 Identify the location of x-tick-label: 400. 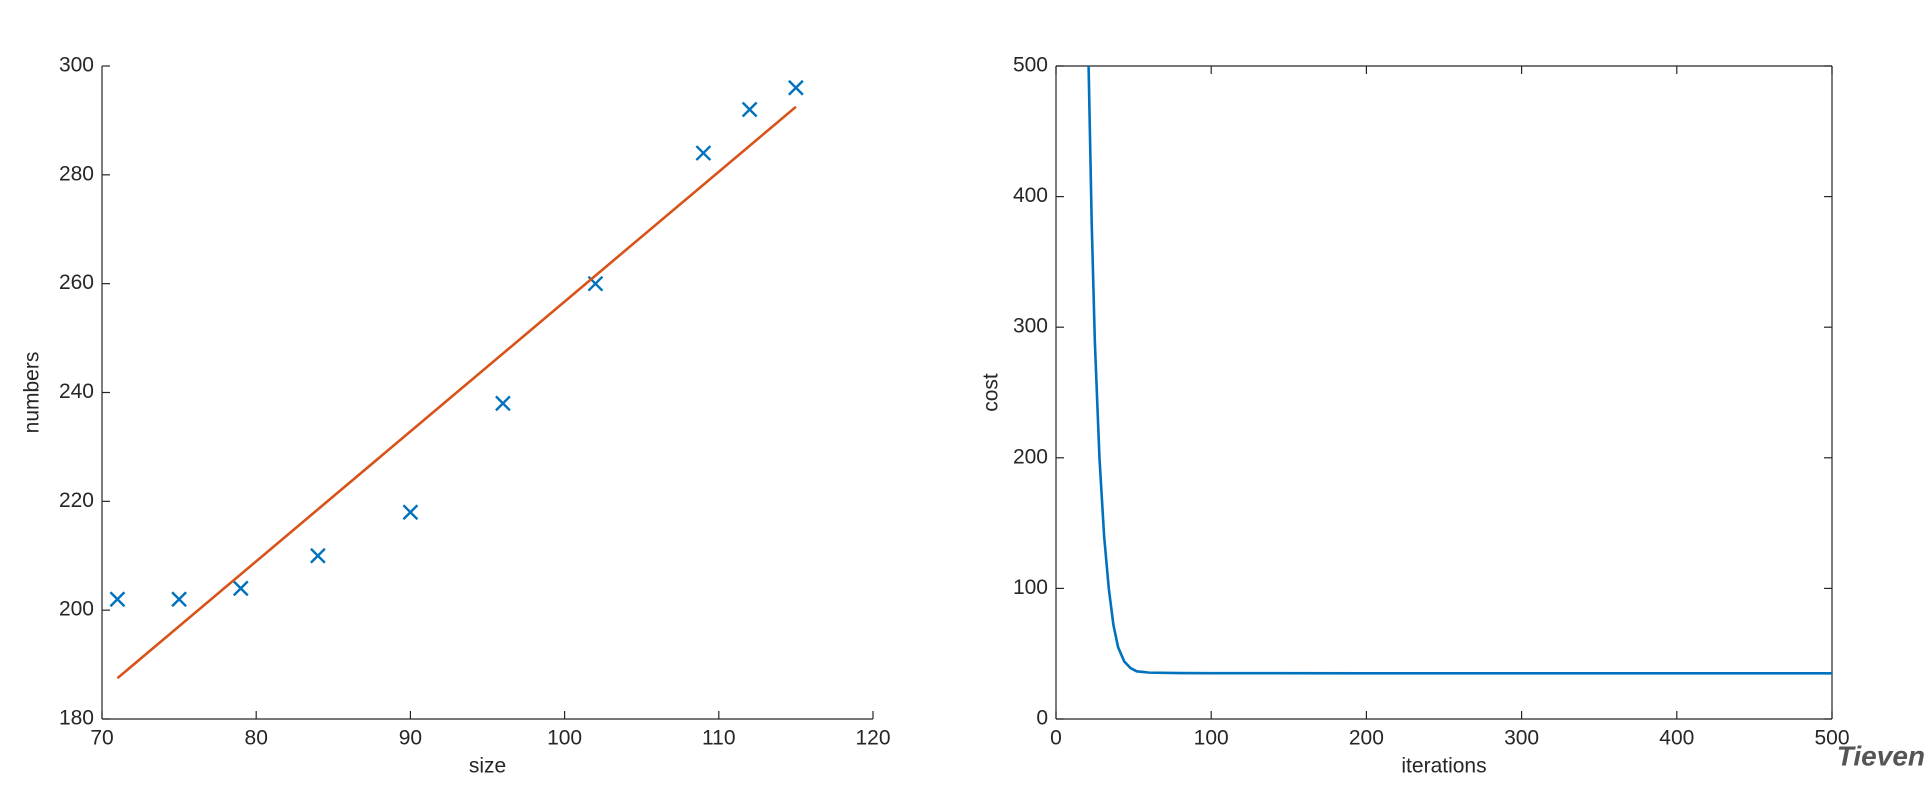
(1676, 738).